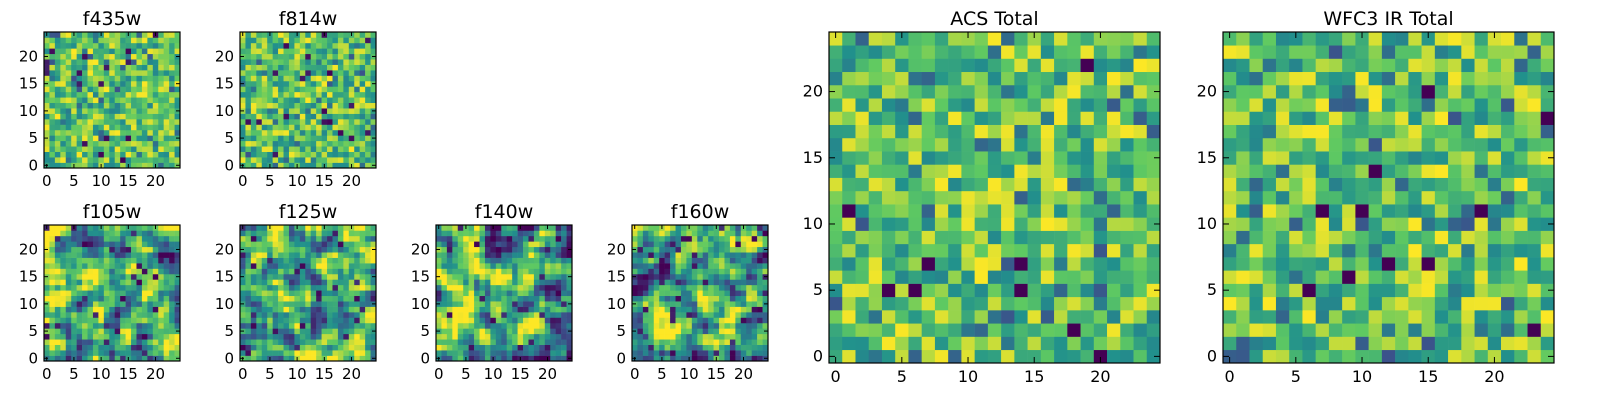 The width and height of the screenshot is (1600, 400). I want to click on panel-title: f140w, so click(504, 212).